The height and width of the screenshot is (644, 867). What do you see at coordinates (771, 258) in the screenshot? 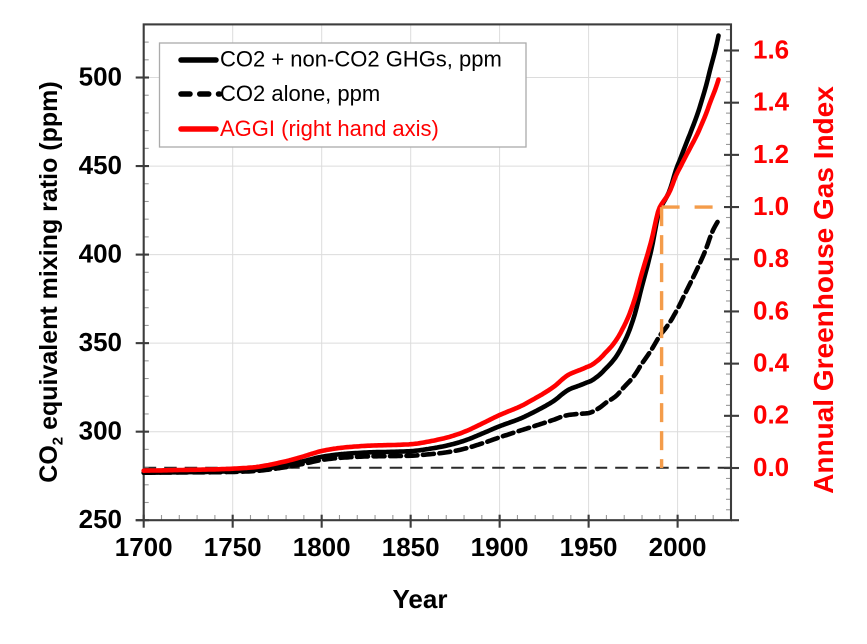
I see `svg-text: 0.8` at bounding box center [771, 258].